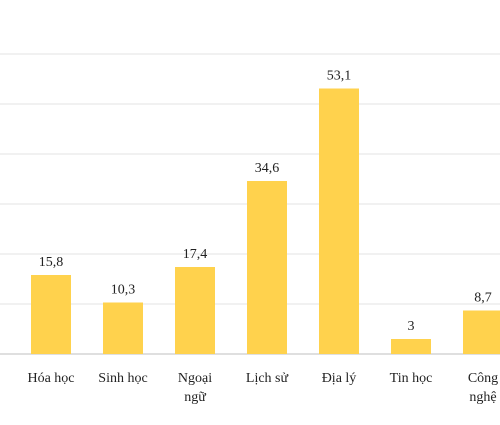 The image size is (500, 425). I want to click on value-label-4: 53,1, so click(339, 76).